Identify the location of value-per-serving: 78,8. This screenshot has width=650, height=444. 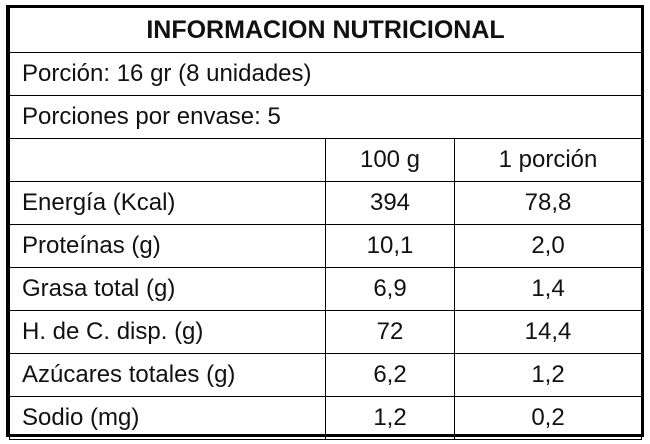
(548, 203).